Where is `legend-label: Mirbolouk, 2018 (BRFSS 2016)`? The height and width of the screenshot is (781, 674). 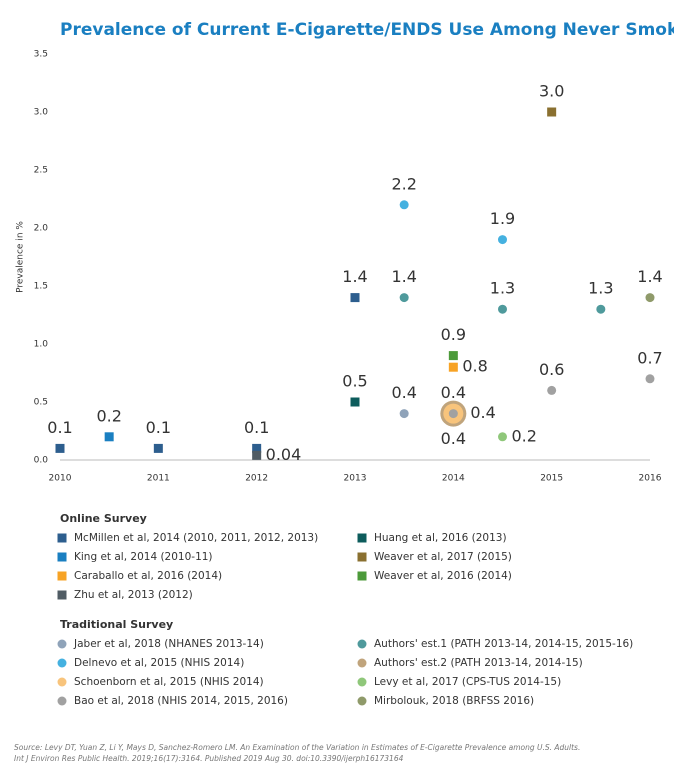
legend-label: Mirbolouk, 2018 (BRFSS 2016) is located at coordinates (454, 701).